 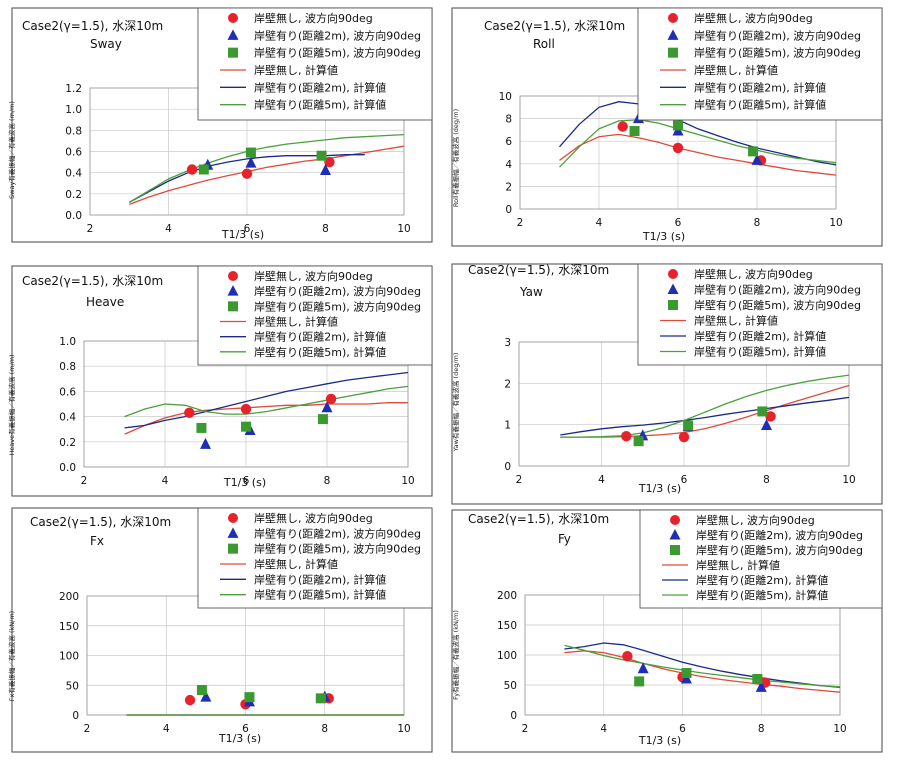 What do you see at coordinates (69, 627) in the screenshot?
I see `y-tick-label: 150` at bounding box center [69, 627].